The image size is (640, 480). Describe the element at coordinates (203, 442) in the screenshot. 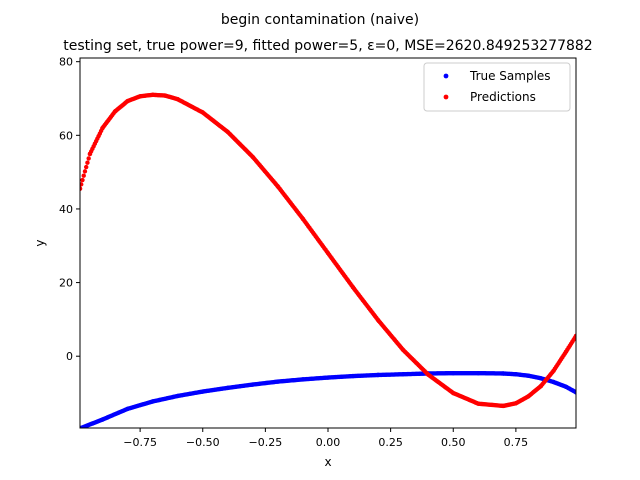

I see `x-tick-label: −0.50` at that location.